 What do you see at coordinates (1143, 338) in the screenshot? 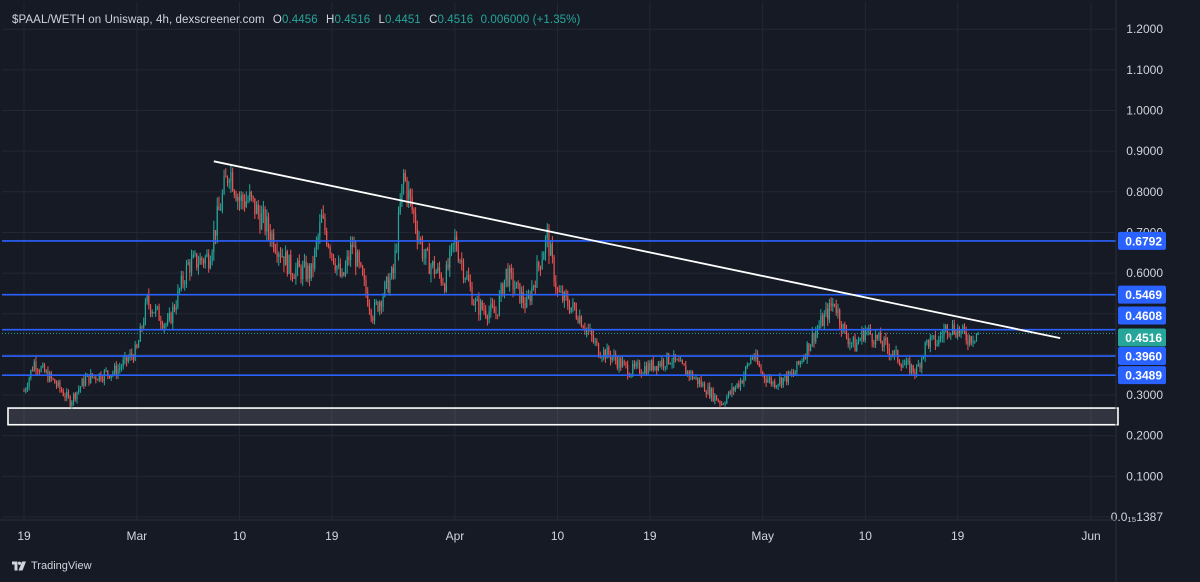
I see `last-price-tag: 0.4516` at bounding box center [1143, 338].